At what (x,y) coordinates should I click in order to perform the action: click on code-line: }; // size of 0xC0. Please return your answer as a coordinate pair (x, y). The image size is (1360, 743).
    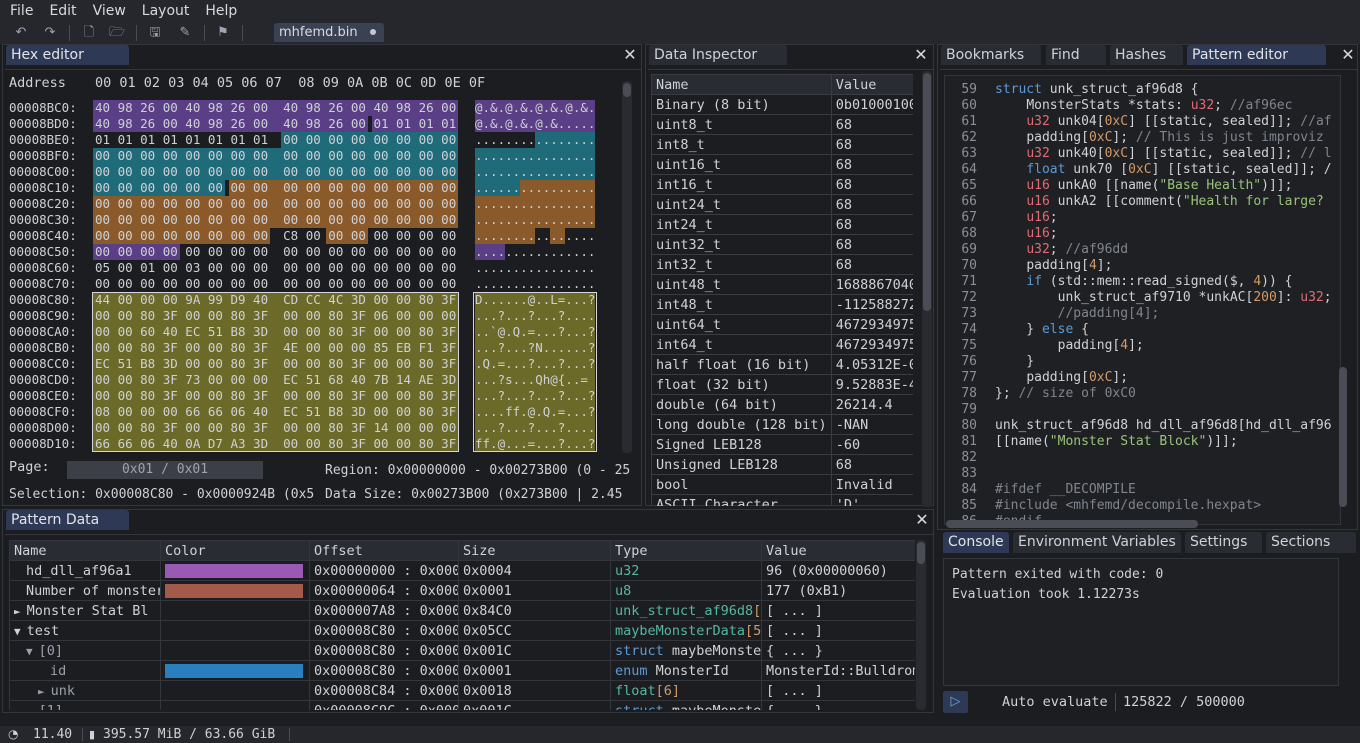
    Looking at the image, I should click on (1065, 393).